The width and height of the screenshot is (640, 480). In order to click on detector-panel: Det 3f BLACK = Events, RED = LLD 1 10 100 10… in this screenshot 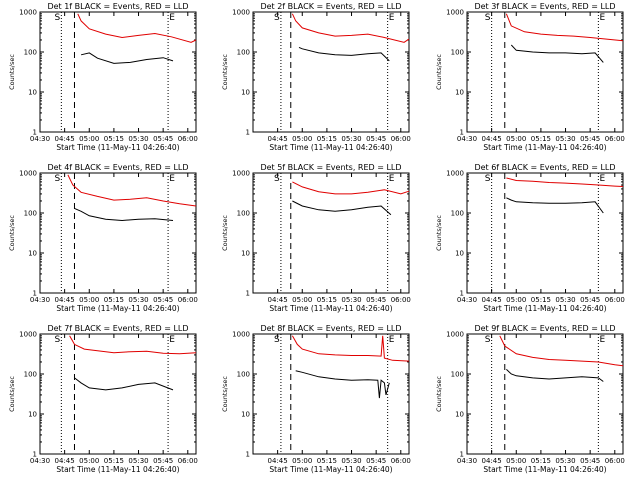, I will do `click(530, 77)`.